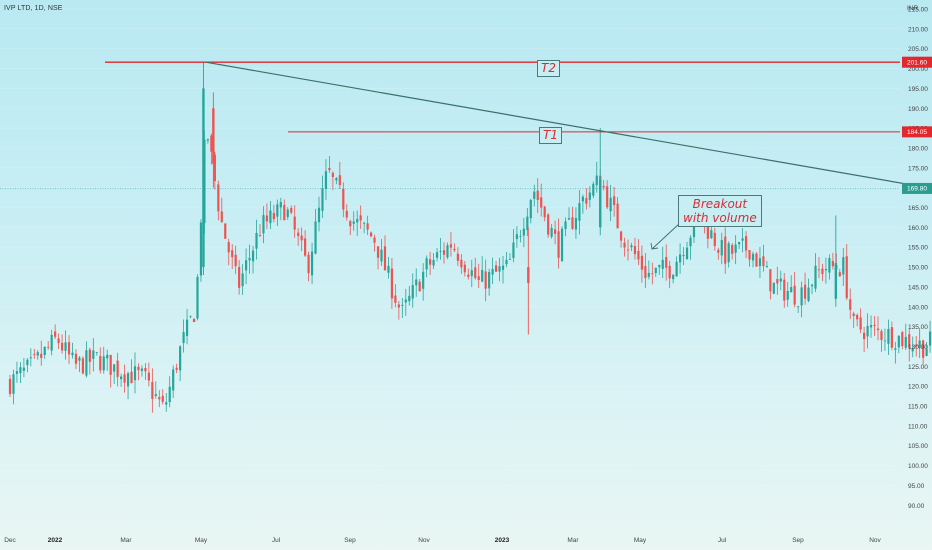 This screenshot has height=550, width=932. What do you see at coordinates (918, 208) in the screenshot?
I see `y-tick-label: 165.00` at bounding box center [918, 208].